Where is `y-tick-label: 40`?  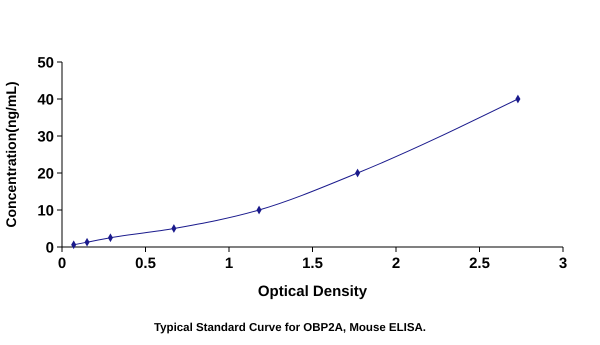 y-tick-label: 40 is located at coordinates (45, 99).